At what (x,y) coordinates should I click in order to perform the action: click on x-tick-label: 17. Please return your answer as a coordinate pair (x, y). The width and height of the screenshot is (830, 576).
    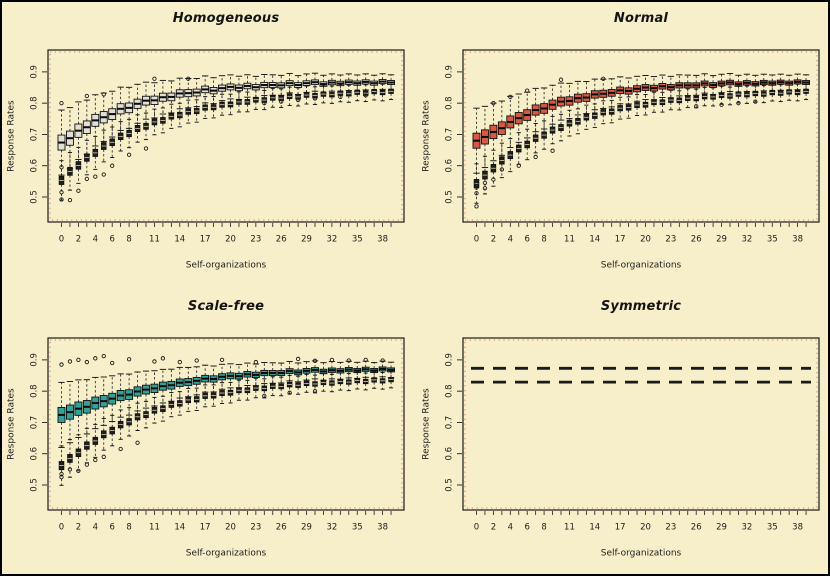
    Looking at the image, I should click on (620, 240).